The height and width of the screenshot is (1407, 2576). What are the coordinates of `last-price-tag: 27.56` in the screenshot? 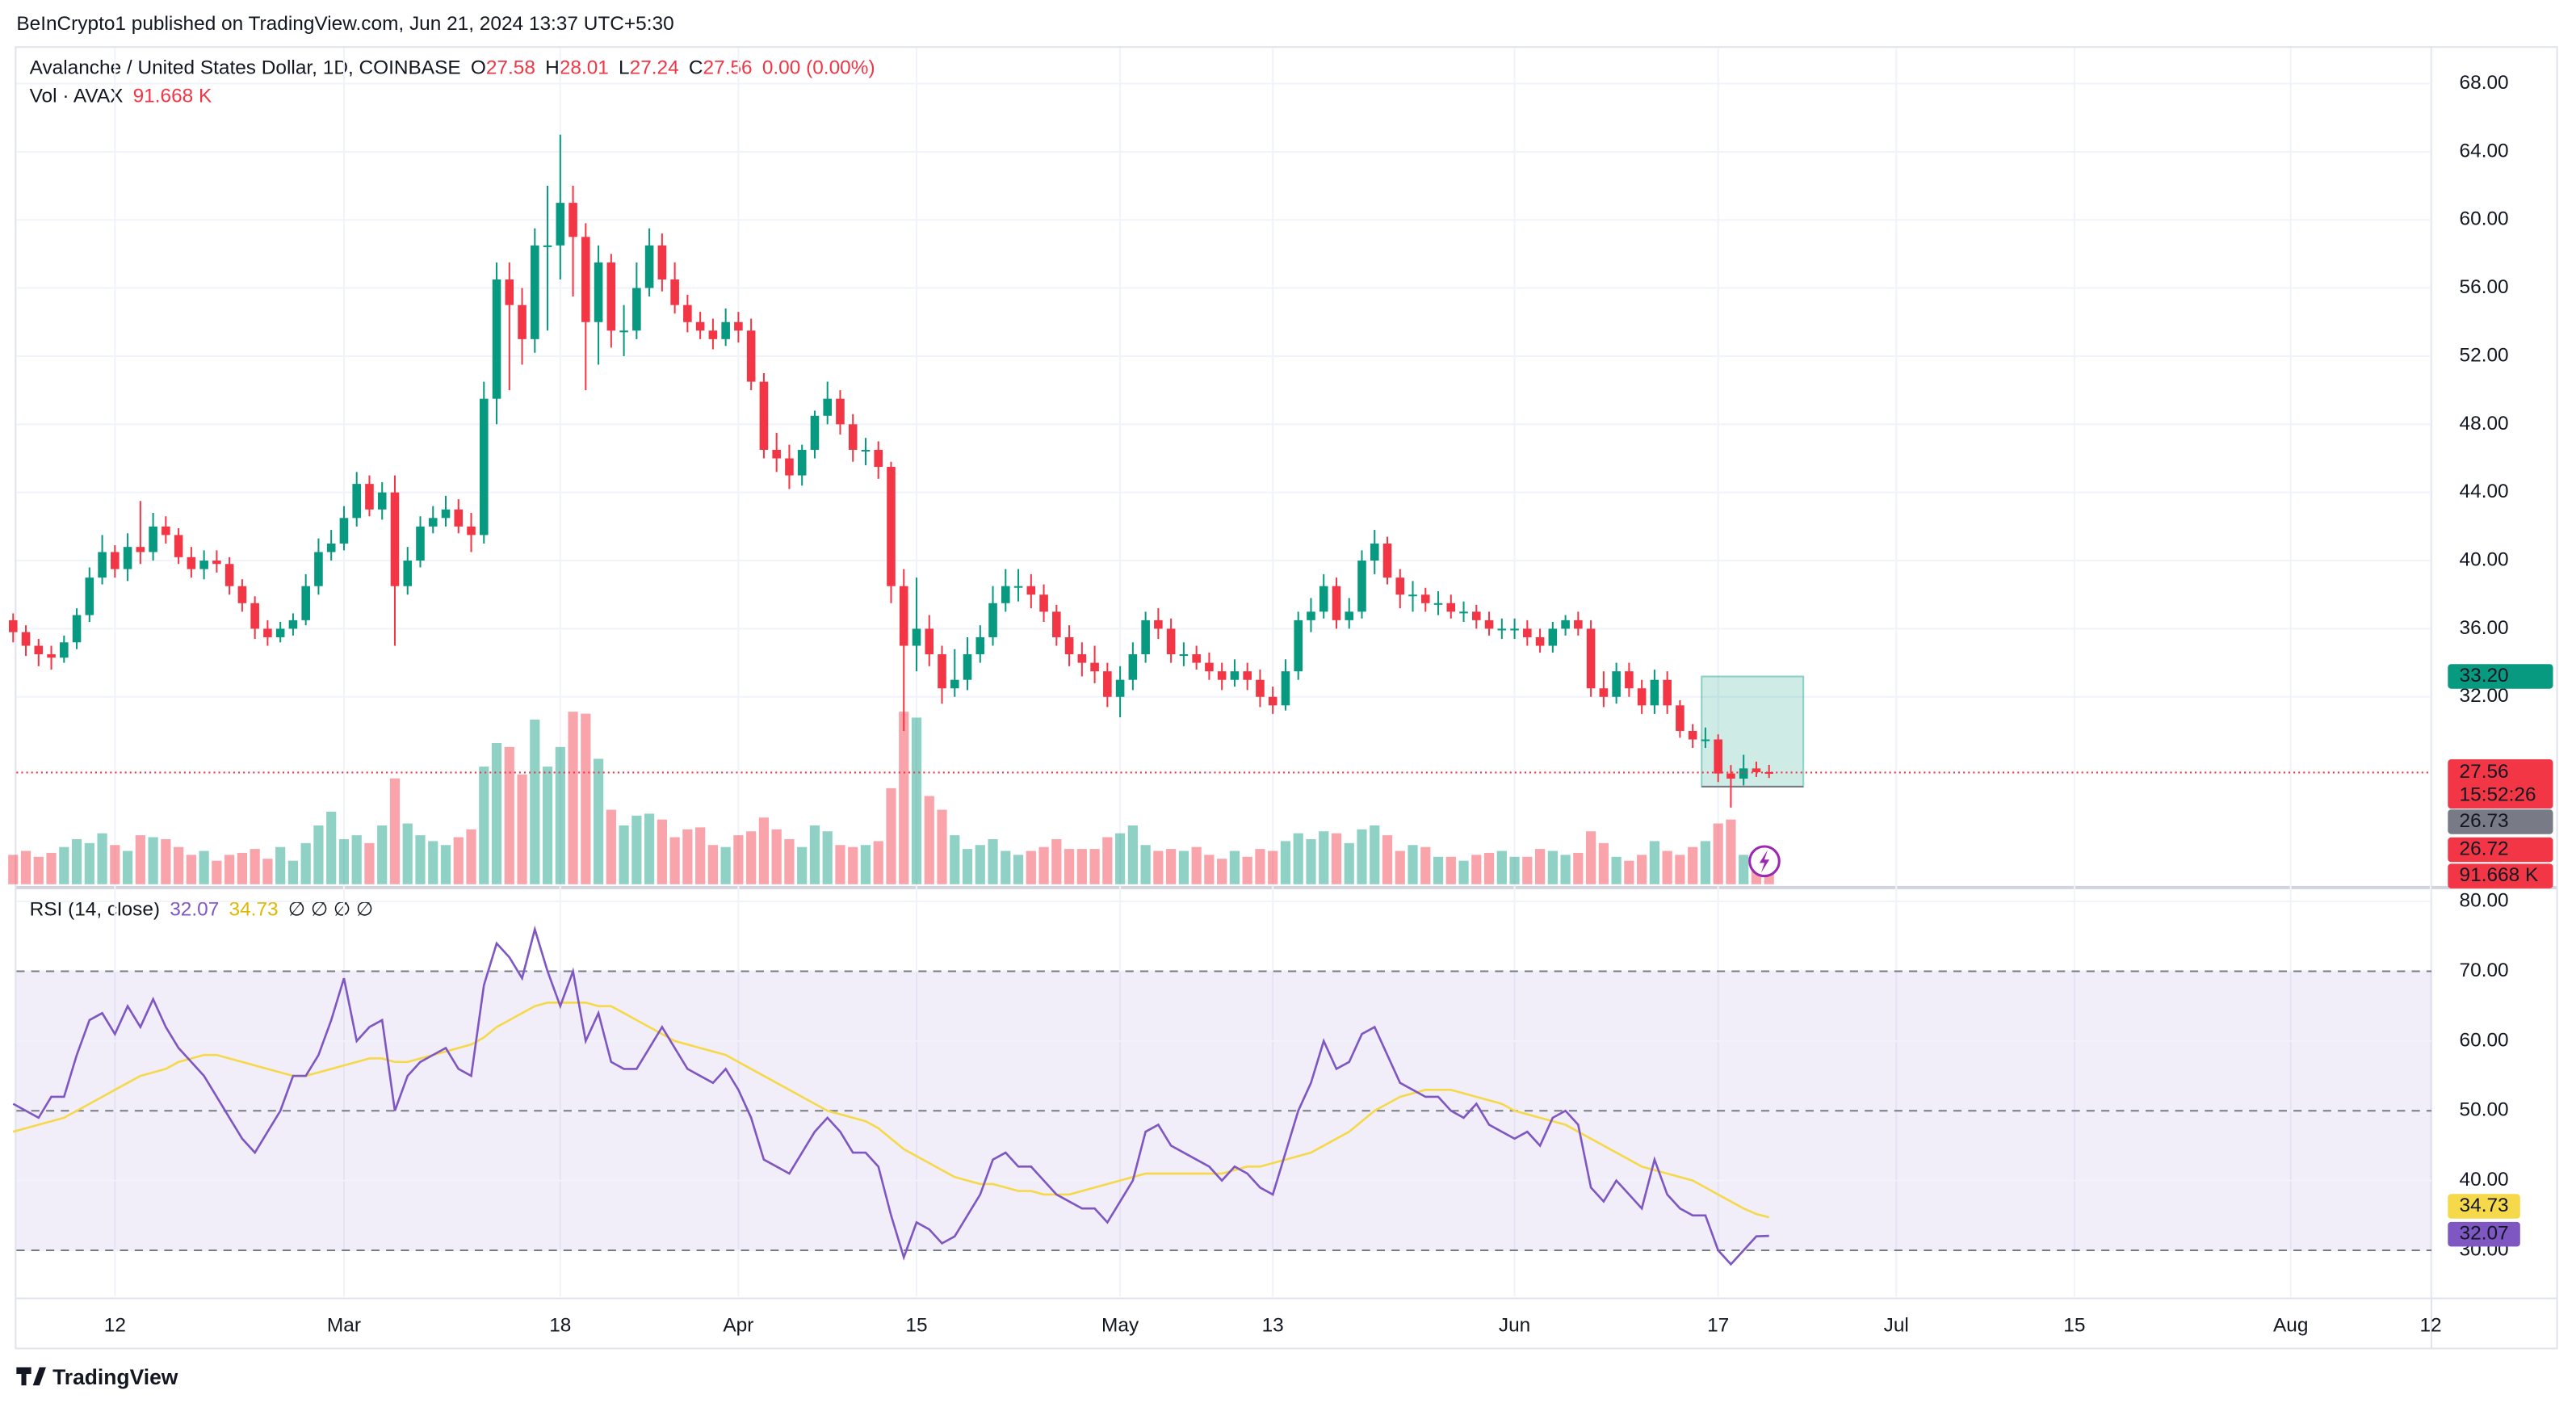 It's located at (2484, 772).